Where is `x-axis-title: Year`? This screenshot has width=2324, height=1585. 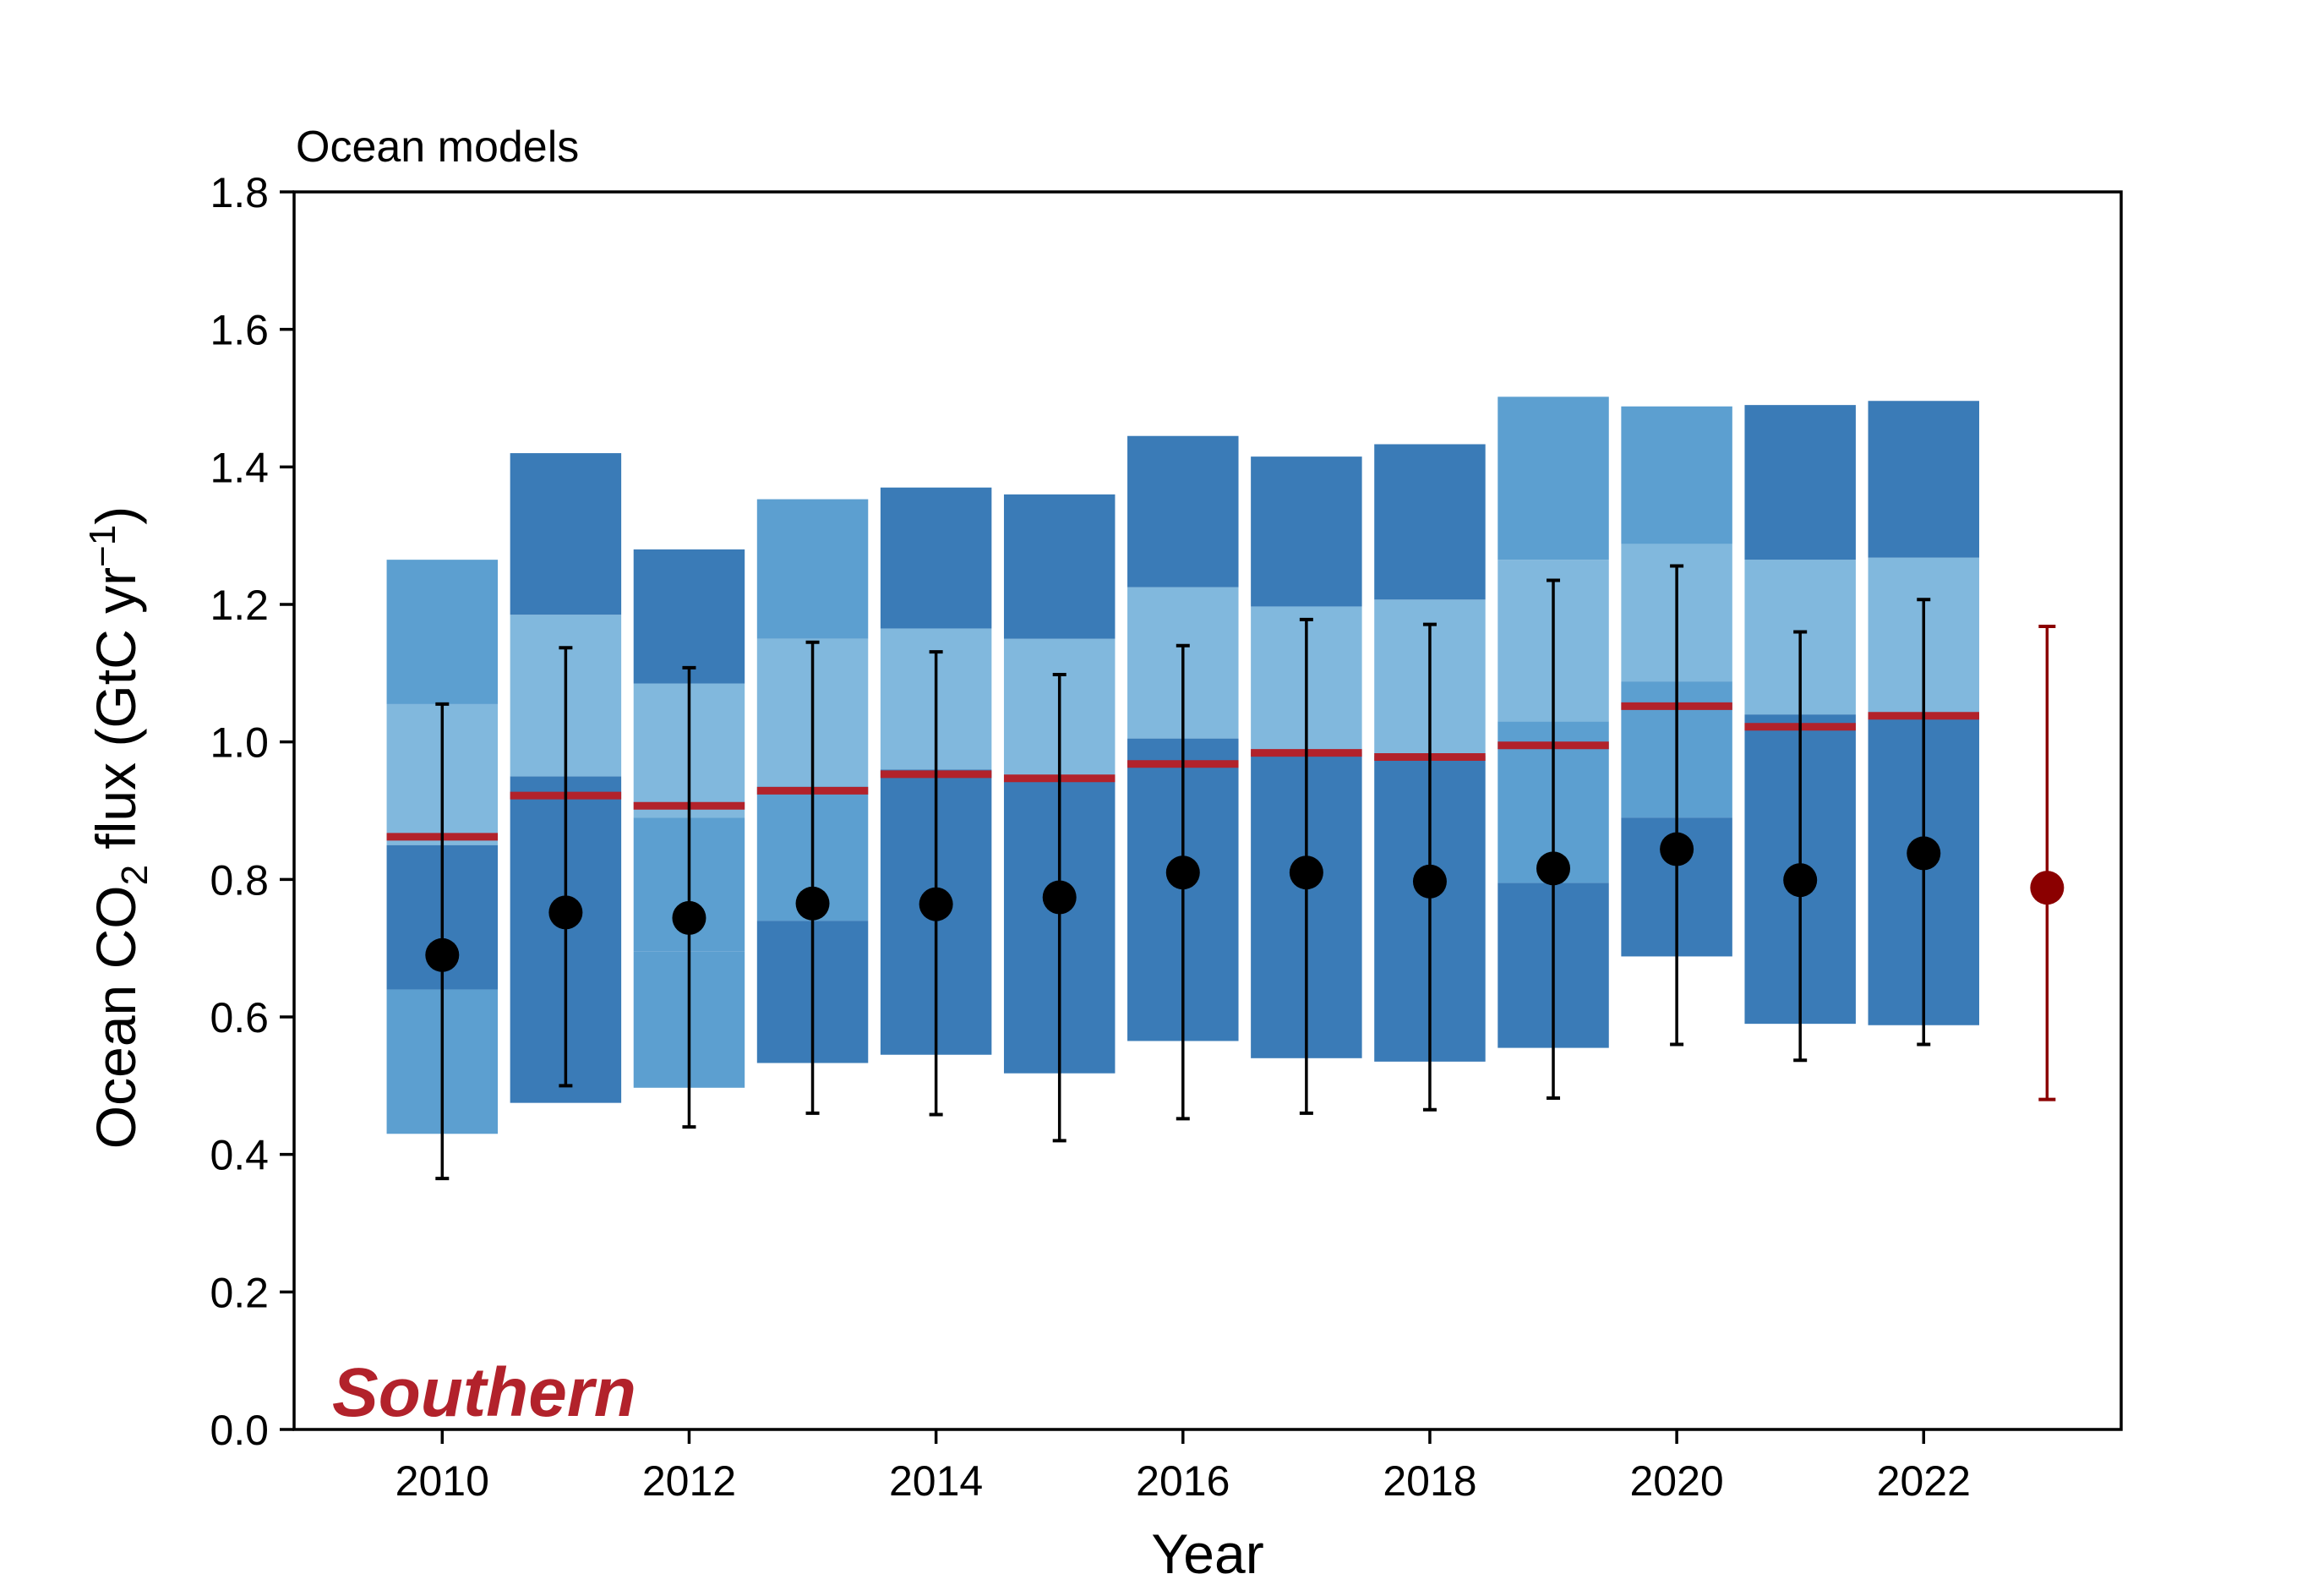
x-axis-title: Year is located at coordinates (1207, 1553).